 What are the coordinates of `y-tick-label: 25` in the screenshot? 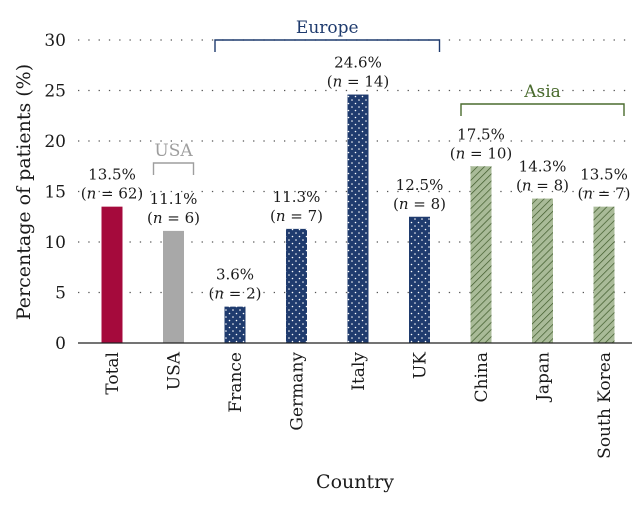 It's located at (55, 92).